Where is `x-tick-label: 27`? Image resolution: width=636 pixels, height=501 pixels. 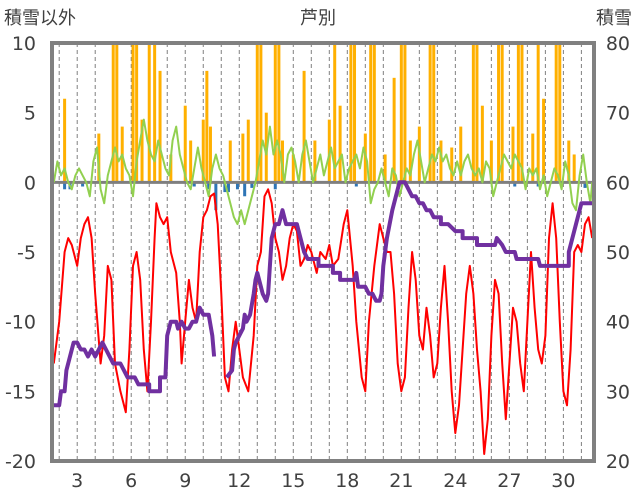 x-tick-label: 27 is located at coordinates (509, 481).